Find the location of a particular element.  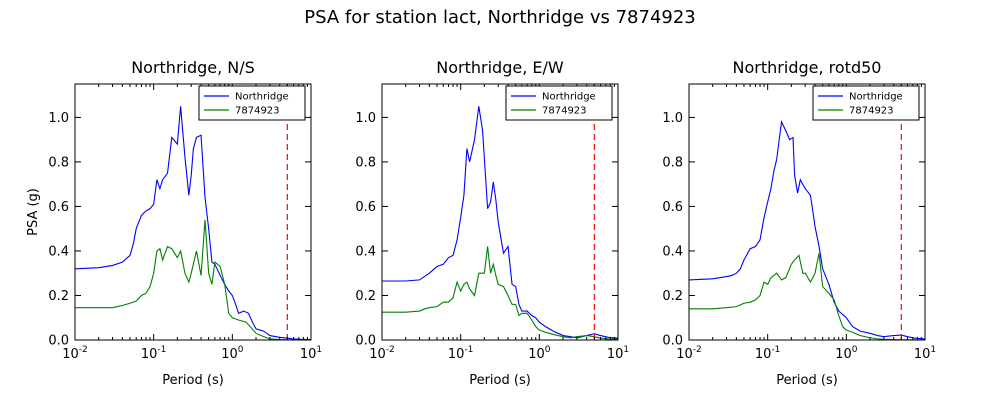

y-axis-label: PSA (g) is located at coordinates (33, 212).